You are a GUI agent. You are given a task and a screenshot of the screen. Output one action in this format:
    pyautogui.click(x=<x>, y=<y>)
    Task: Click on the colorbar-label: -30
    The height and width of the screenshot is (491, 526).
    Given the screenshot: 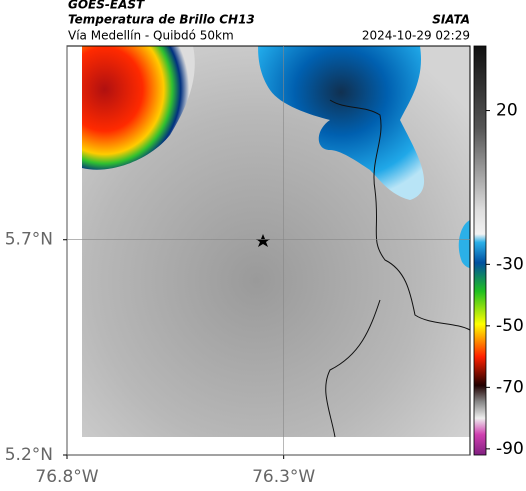 What is the action you would take?
    pyautogui.click(x=510, y=264)
    